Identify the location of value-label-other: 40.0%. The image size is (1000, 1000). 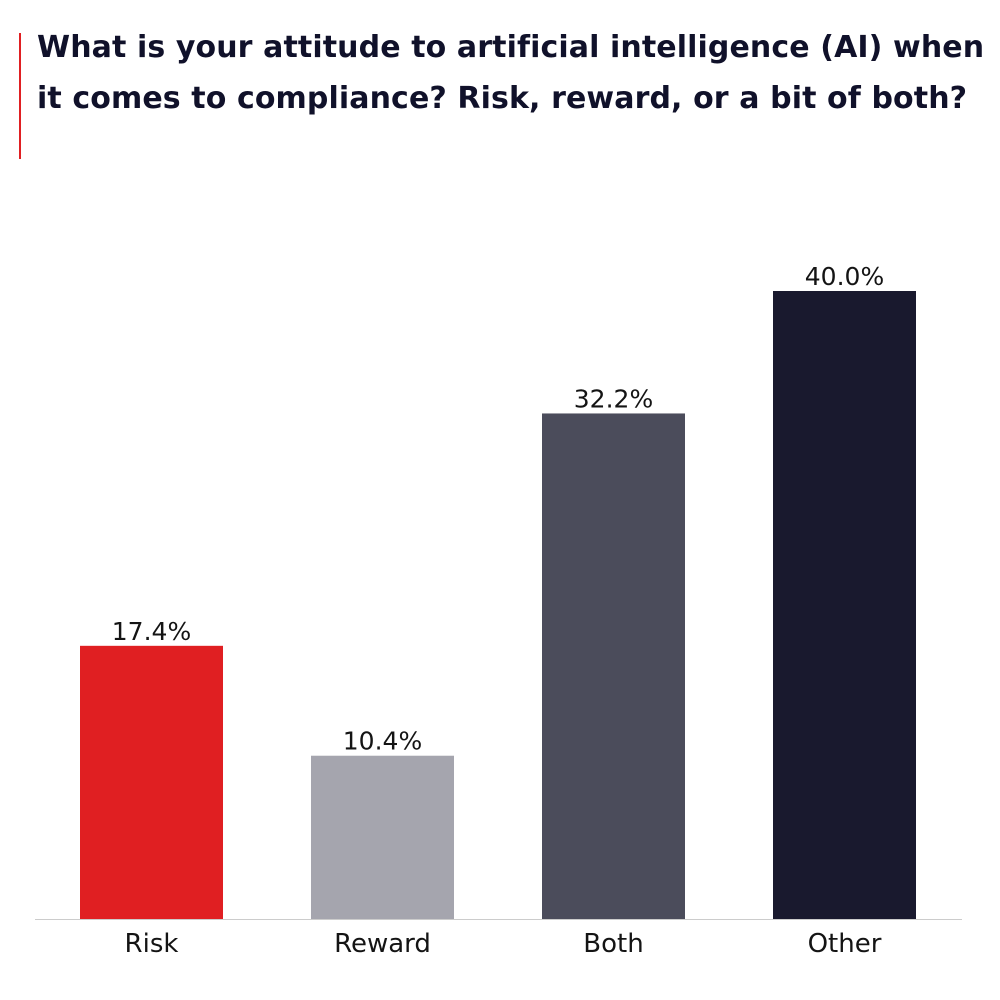
(844, 276).